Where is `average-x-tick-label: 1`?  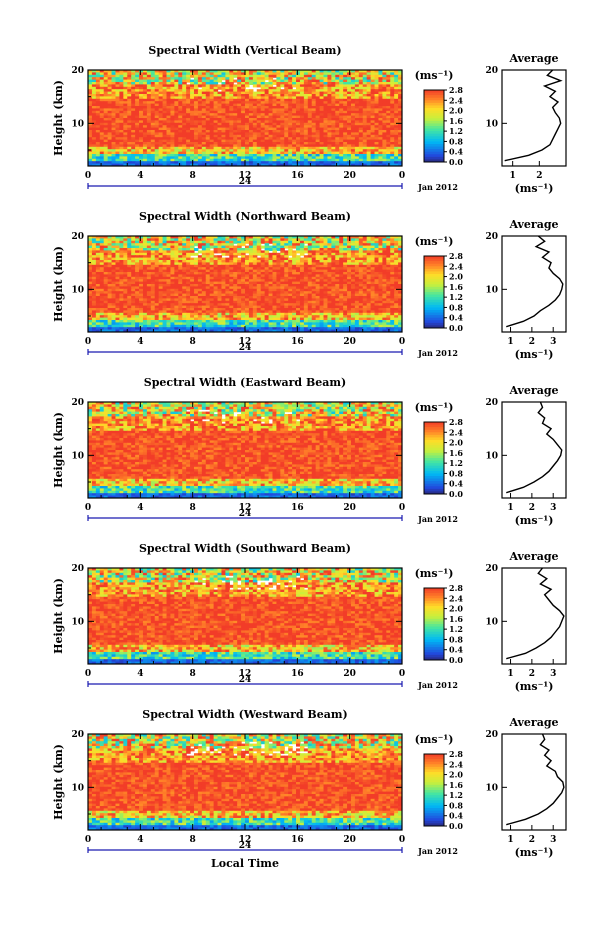 average-x-tick-label: 1 is located at coordinates (513, 176).